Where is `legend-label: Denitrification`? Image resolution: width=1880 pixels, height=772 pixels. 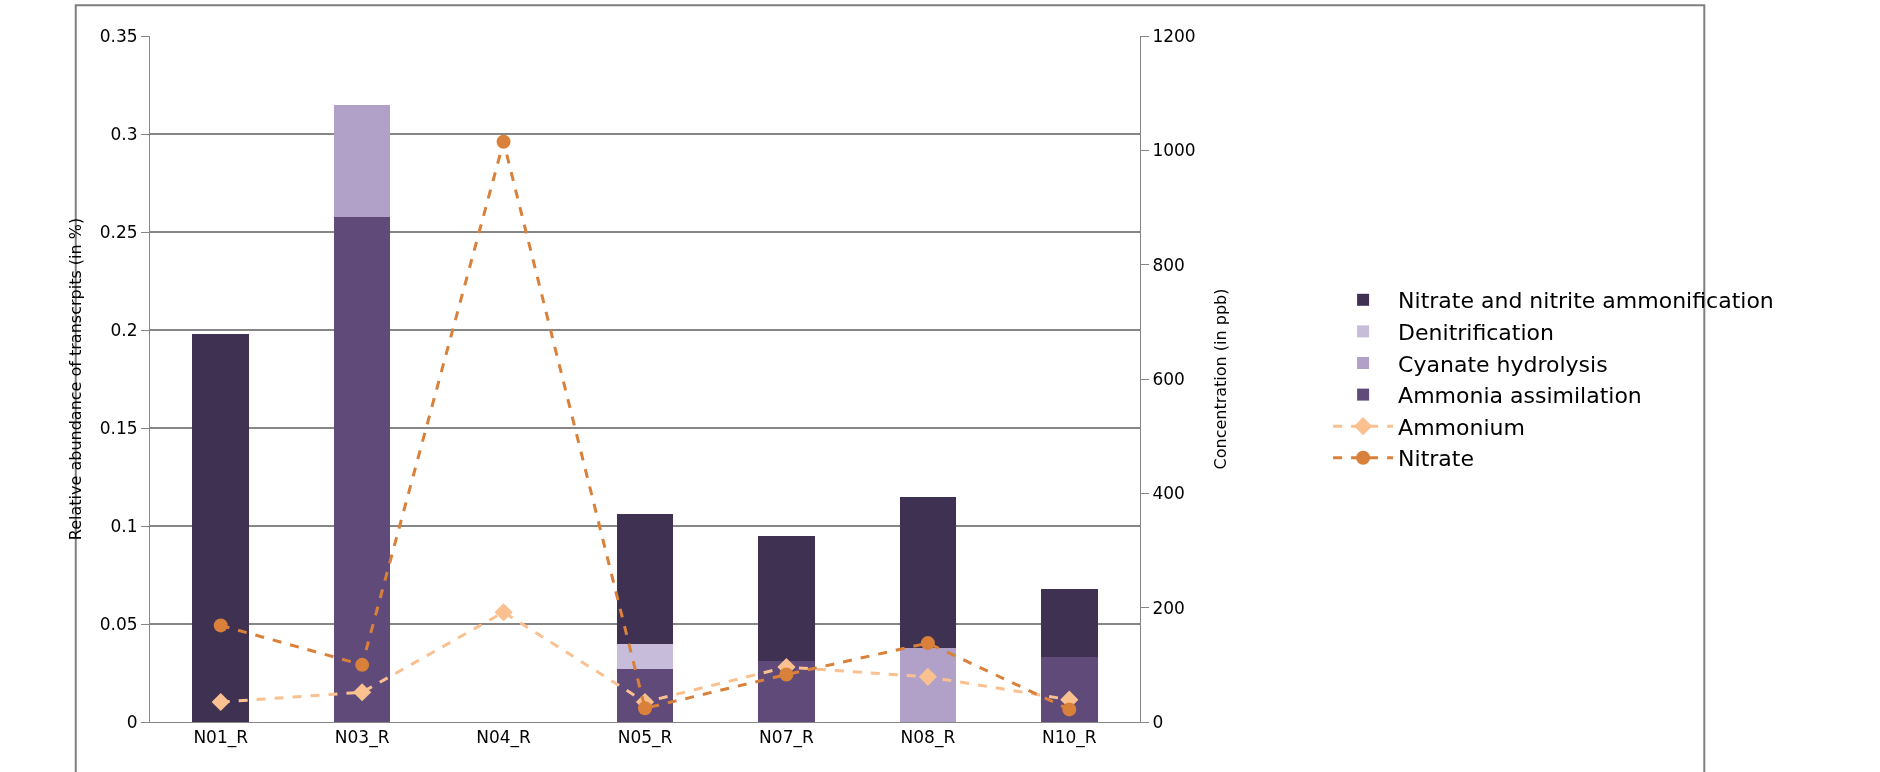 legend-label: Denitrification is located at coordinates (1476, 332).